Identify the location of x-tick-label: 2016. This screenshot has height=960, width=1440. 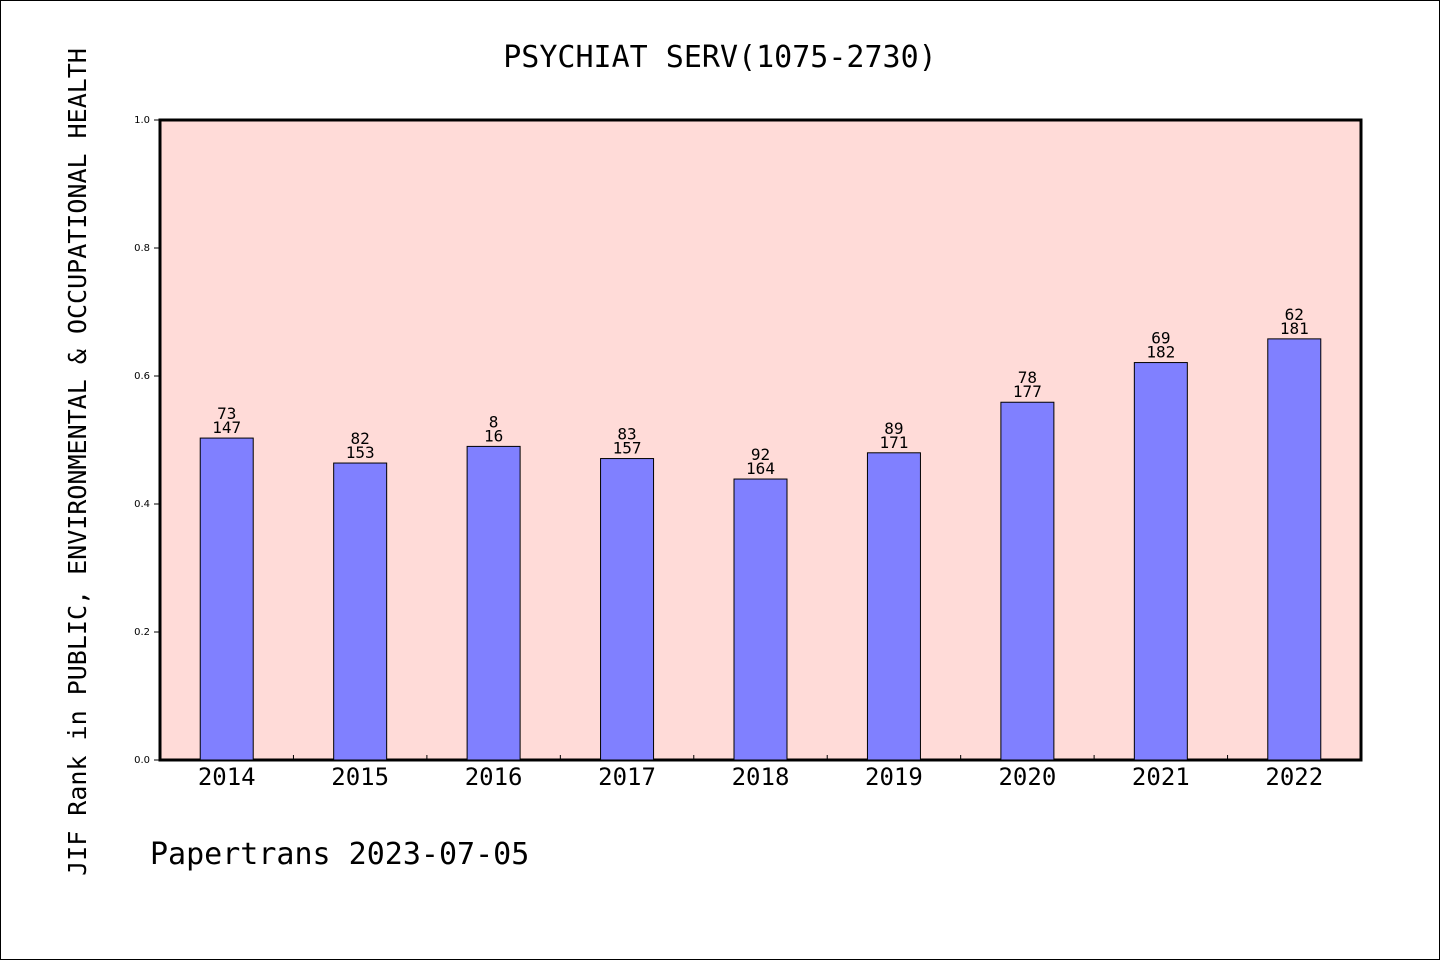
(494, 777).